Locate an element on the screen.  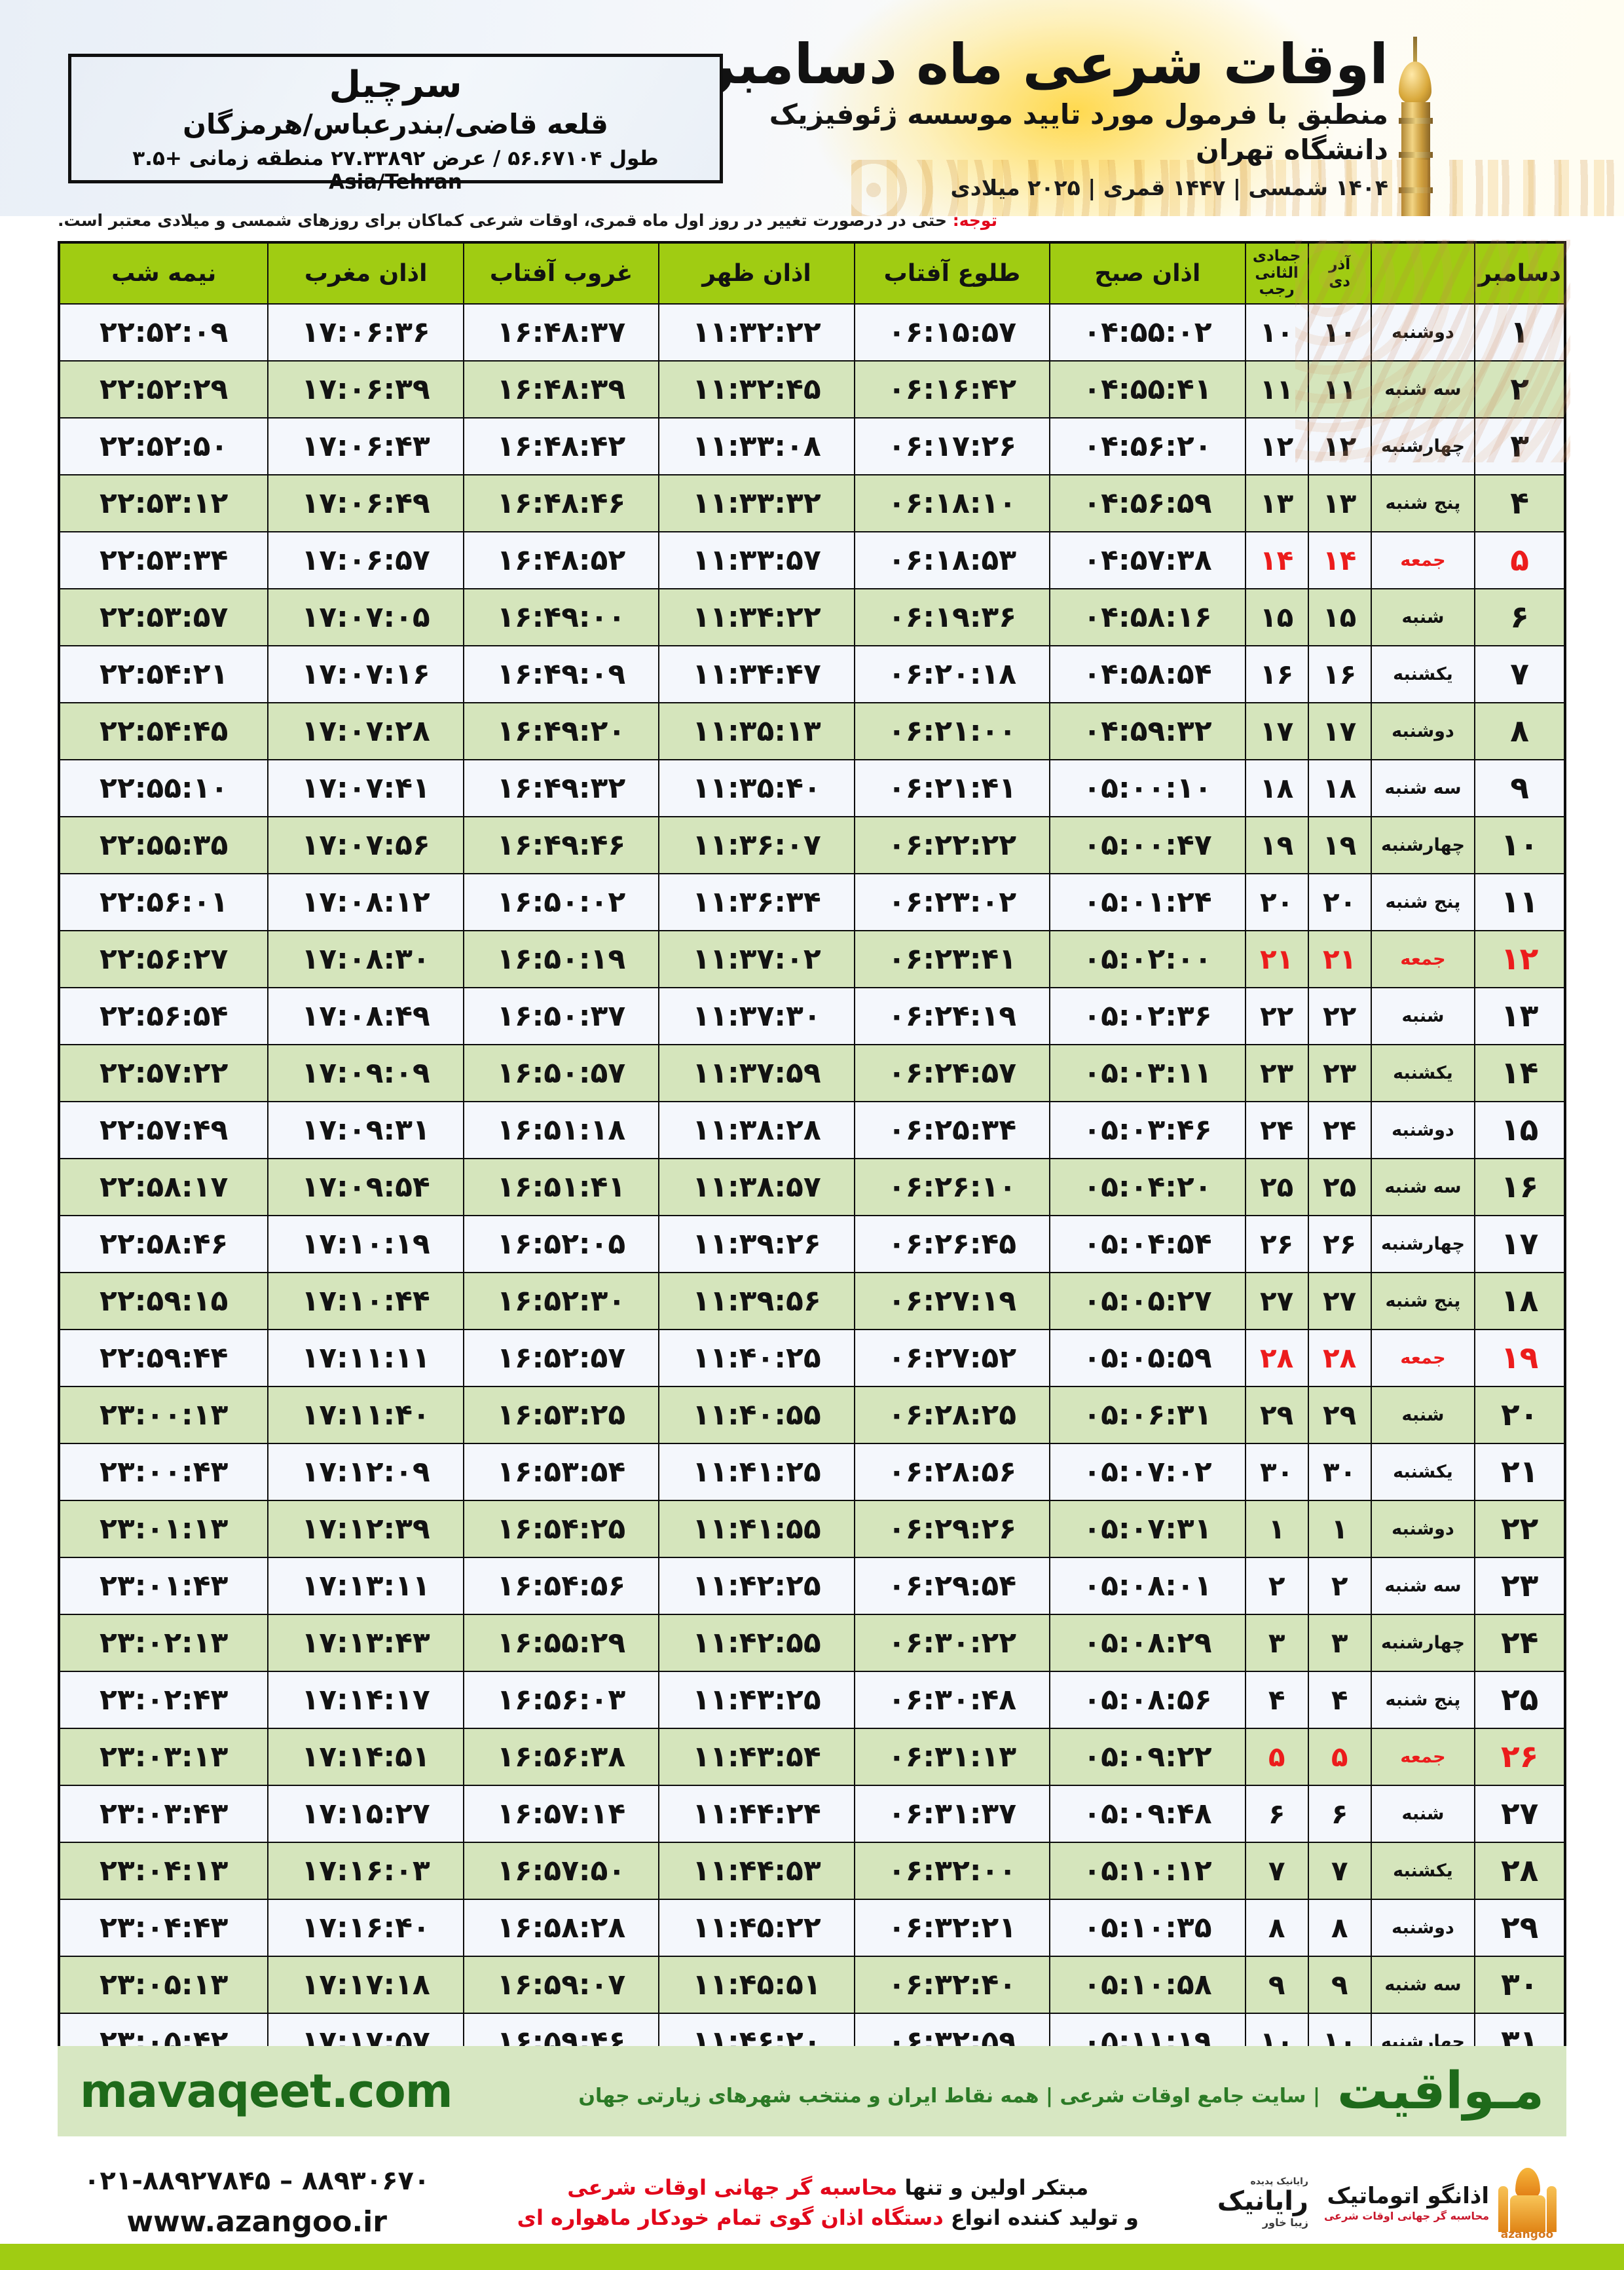
cell-sunrise: ۰۶:۱۸:۵۳ is located at coordinates (952, 560).